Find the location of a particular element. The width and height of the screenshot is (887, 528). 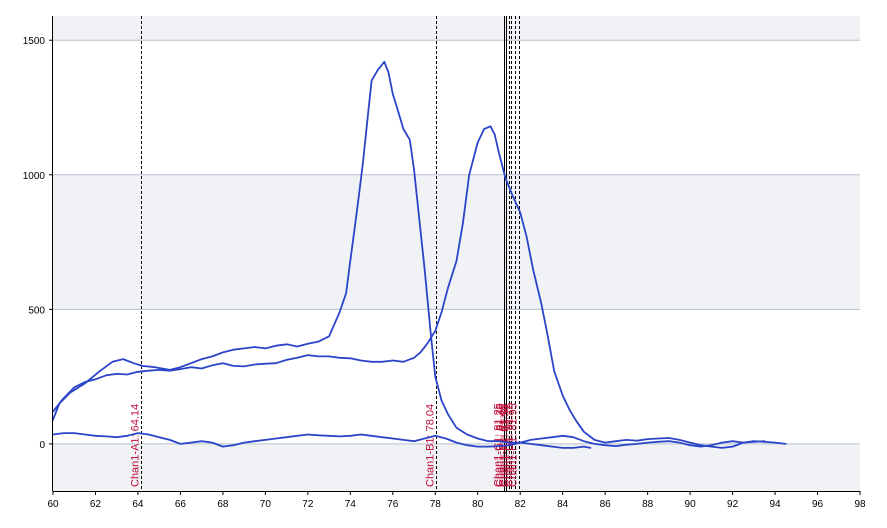

x-tick-label: 62 is located at coordinates (96, 504).